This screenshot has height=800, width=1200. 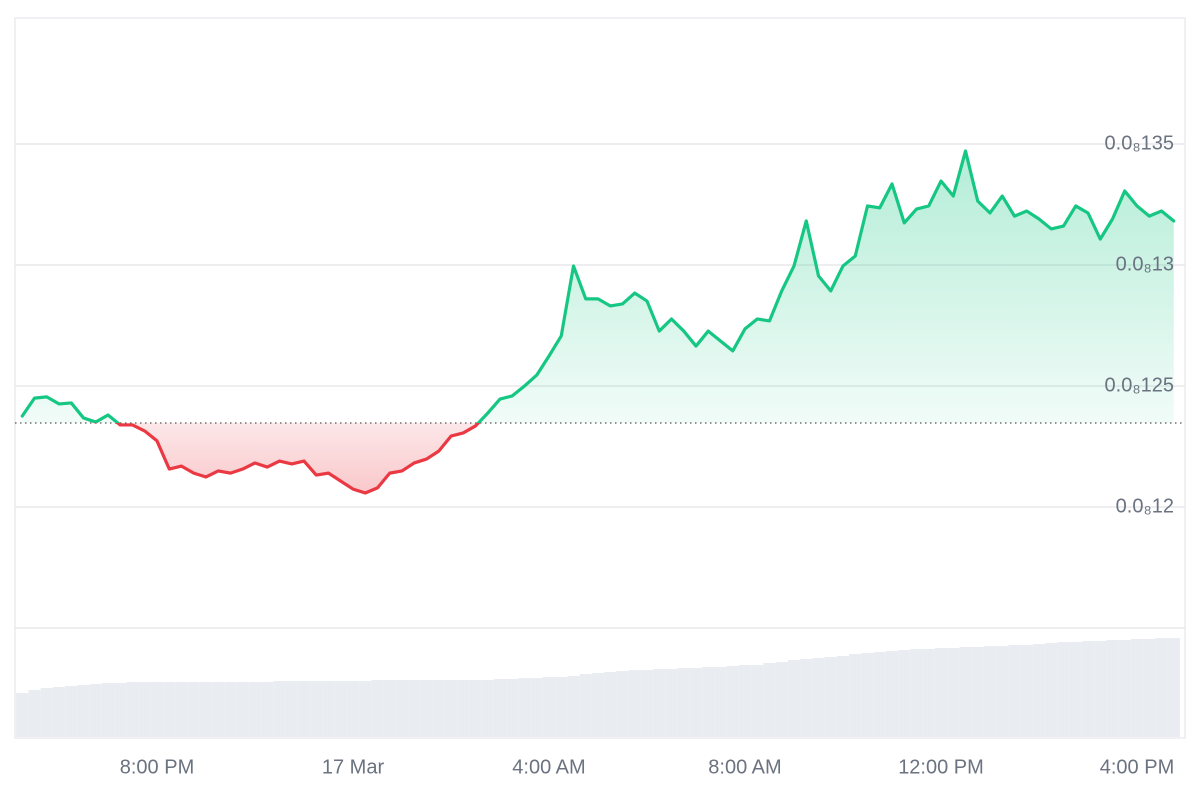 I want to click on x-tick-label: 8:00 AM, so click(x=744, y=767).